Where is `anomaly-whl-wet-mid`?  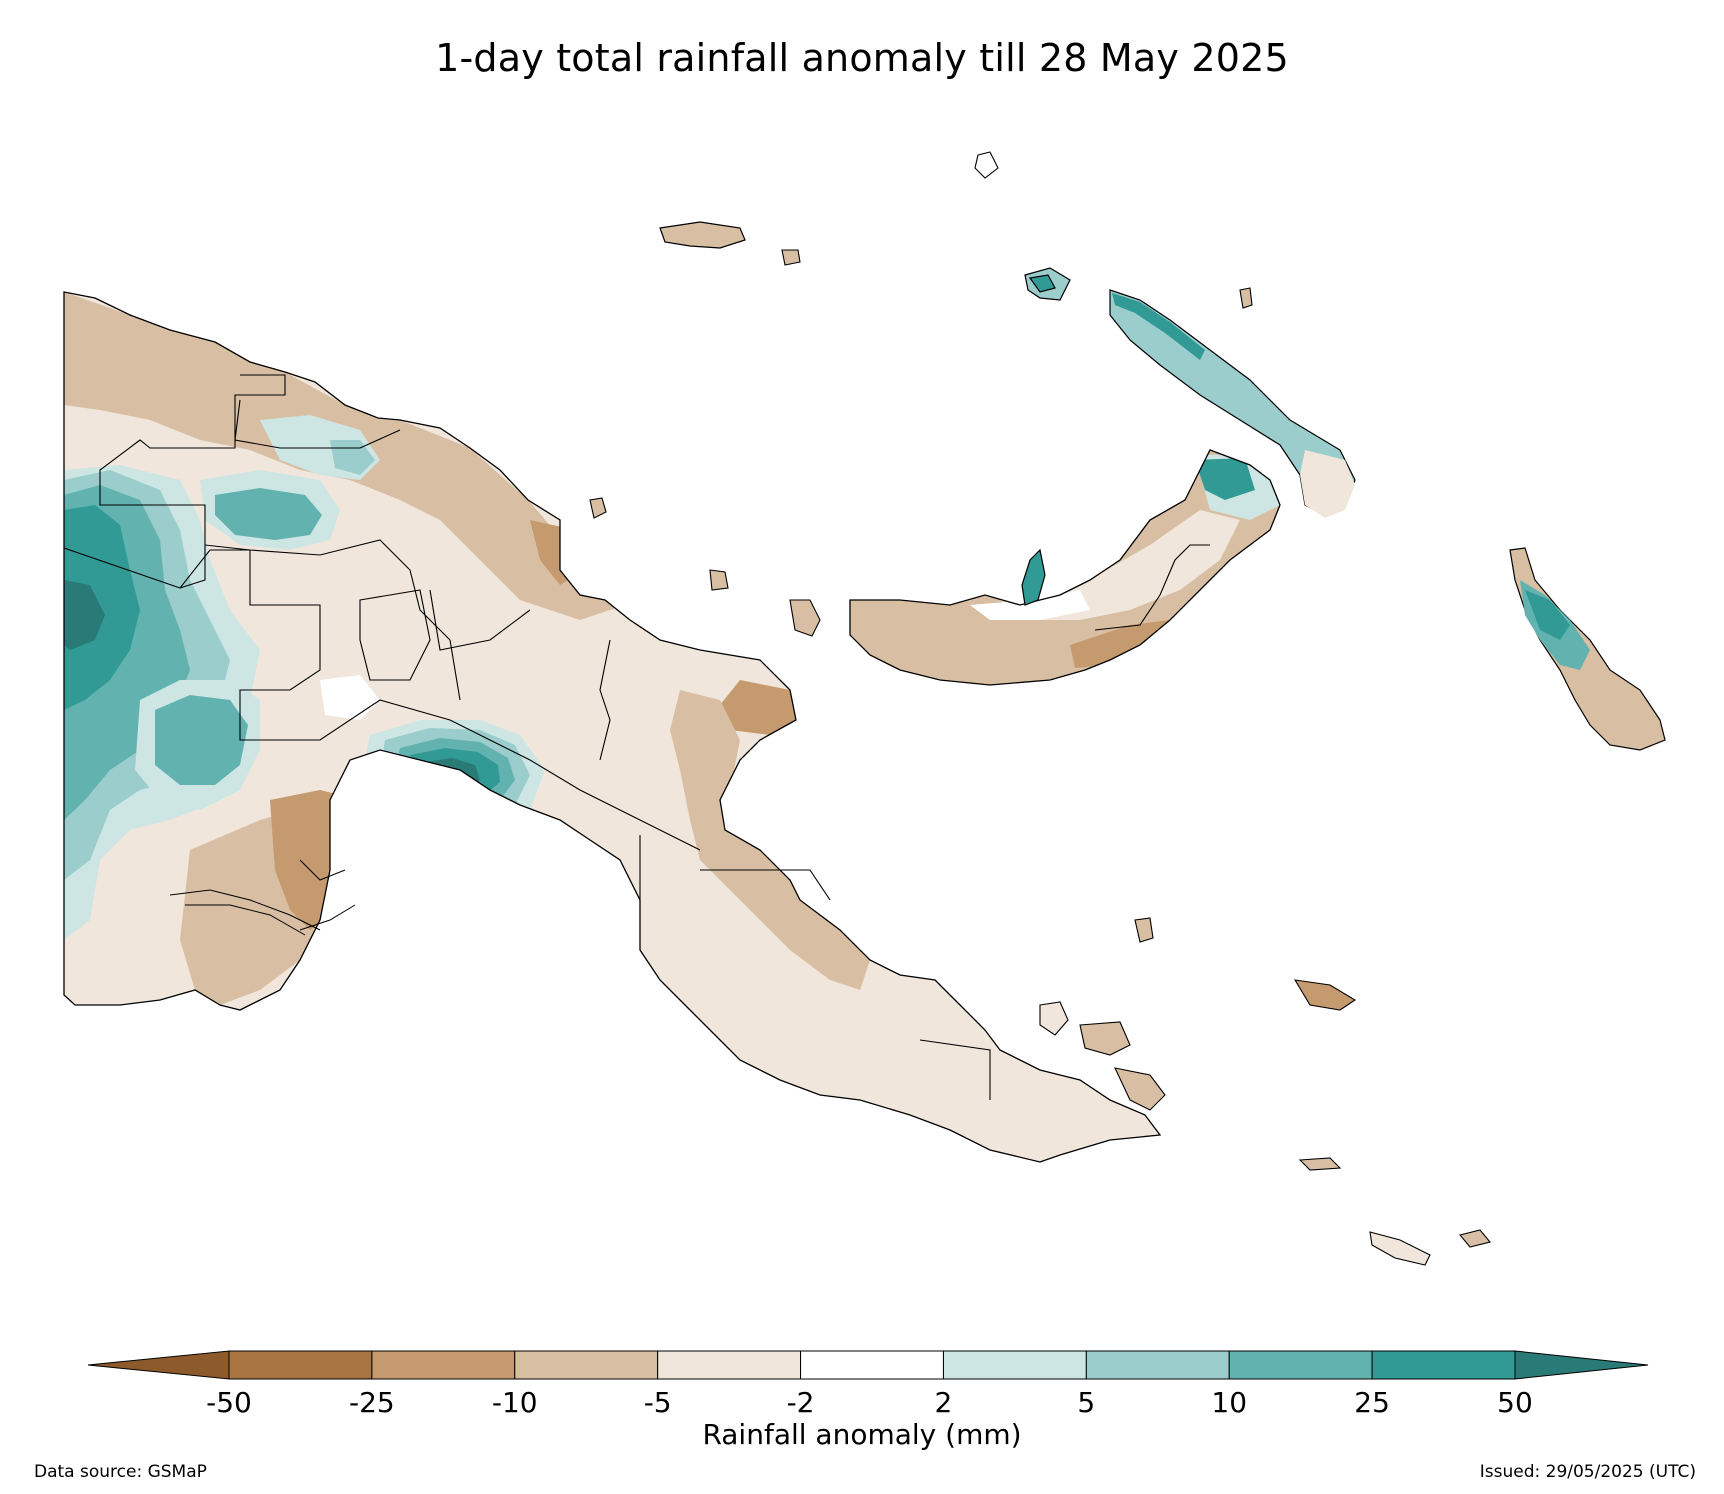
anomaly-whl-wet-mid is located at coordinates (201, 740).